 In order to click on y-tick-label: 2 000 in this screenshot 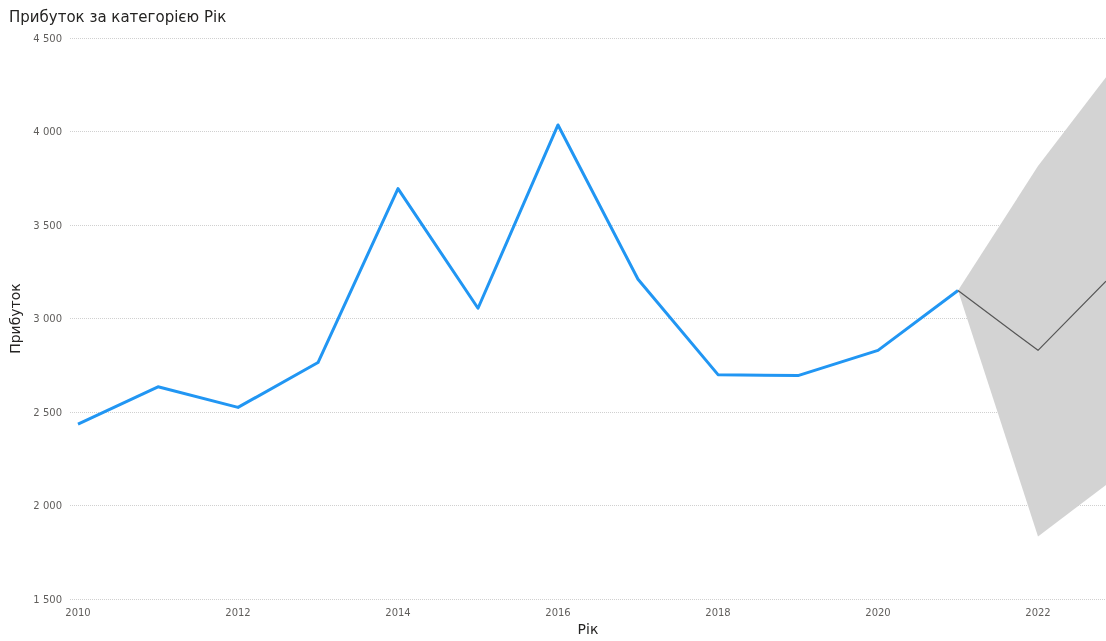, I will do `click(47, 506)`.